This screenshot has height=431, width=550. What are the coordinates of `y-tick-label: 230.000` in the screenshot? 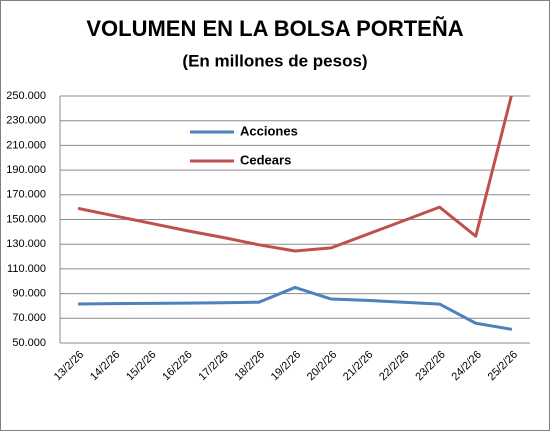 It's located at (26, 121).